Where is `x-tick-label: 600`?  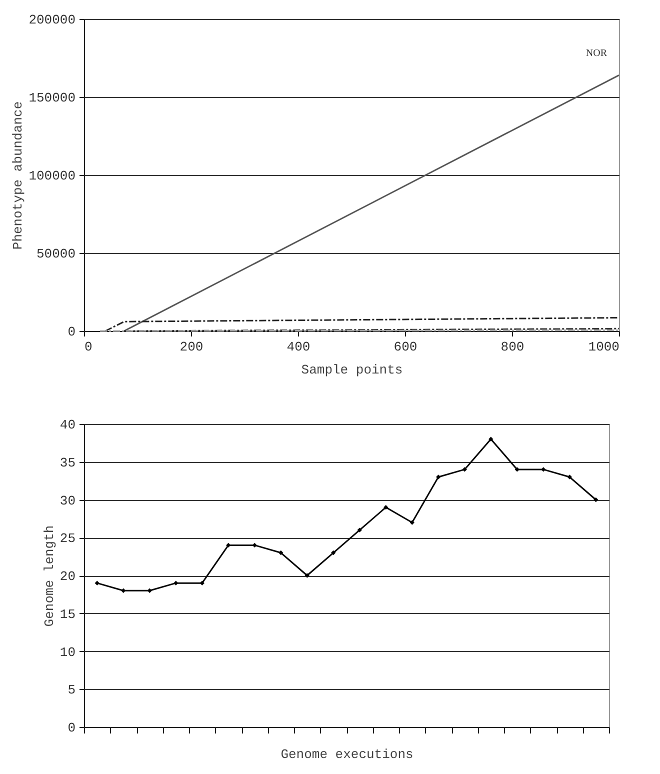 x-tick-label: 600 is located at coordinates (406, 347).